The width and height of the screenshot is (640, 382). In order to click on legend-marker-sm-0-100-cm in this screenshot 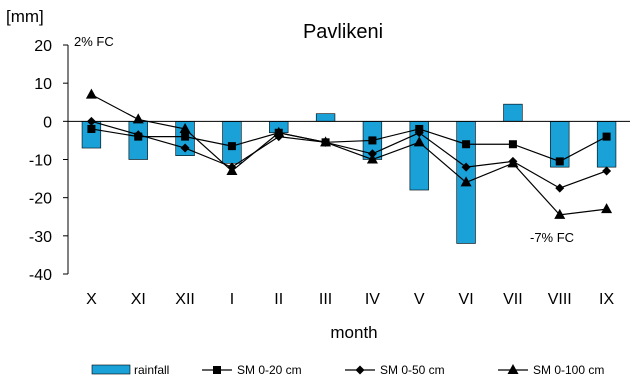, I will do `click(513, 369)`.